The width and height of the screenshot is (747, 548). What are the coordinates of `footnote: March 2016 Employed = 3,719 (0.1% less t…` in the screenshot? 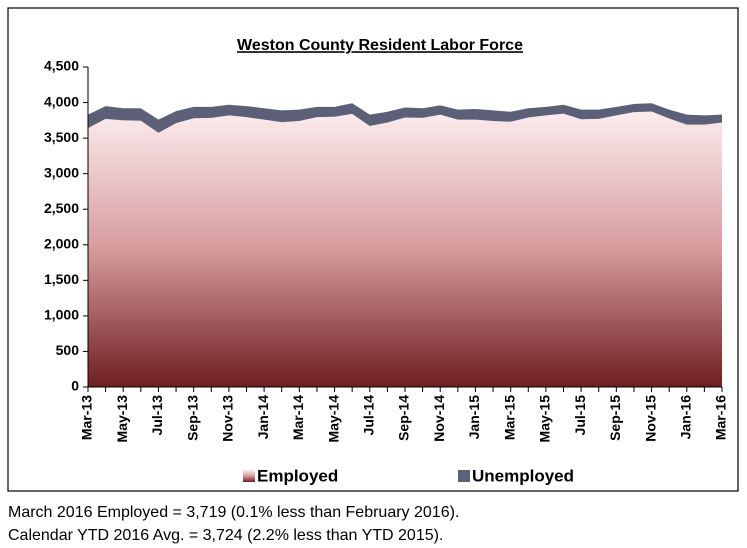 It's located at (233, 512).